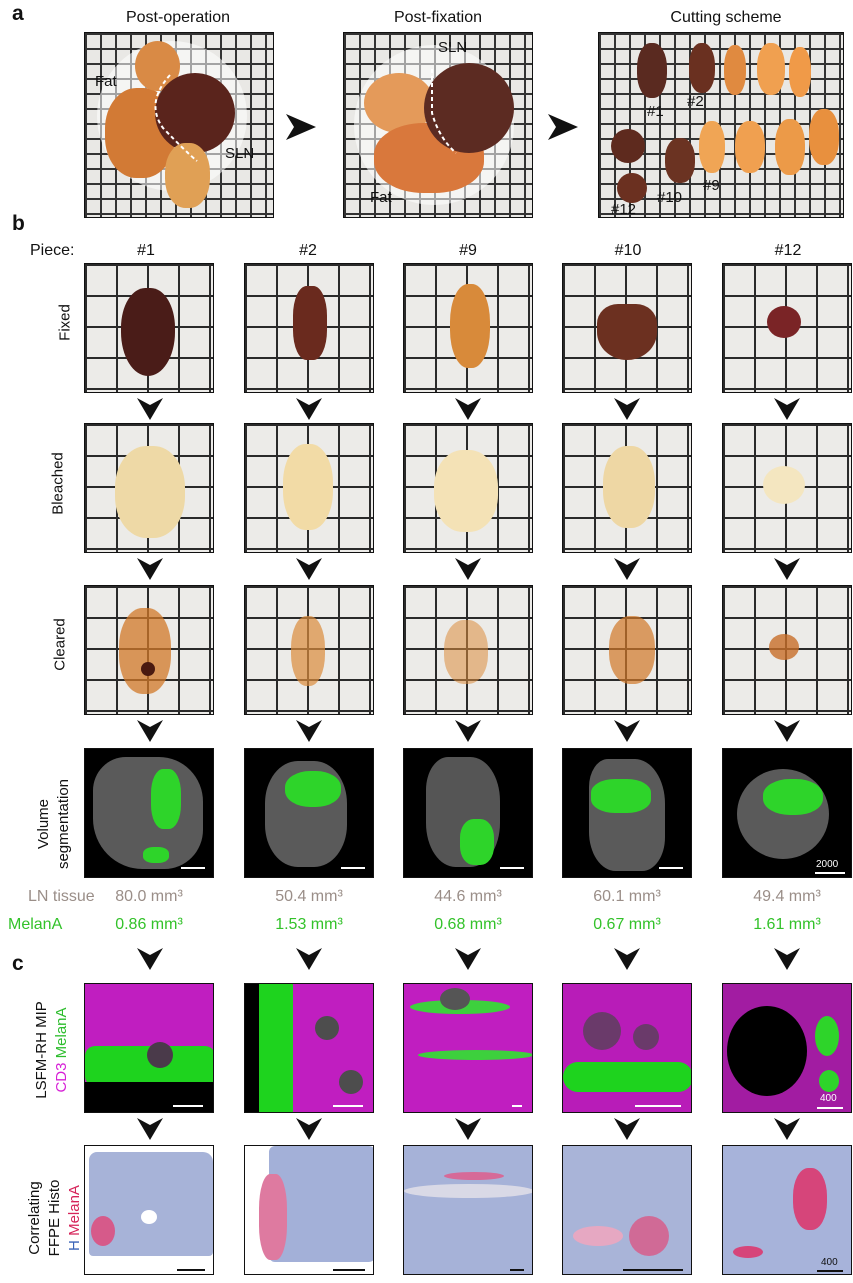 Image resolution: width=853 pixels, height=1283 pixels. I want to click on label-sln-2: SLN, so click(453, 47).